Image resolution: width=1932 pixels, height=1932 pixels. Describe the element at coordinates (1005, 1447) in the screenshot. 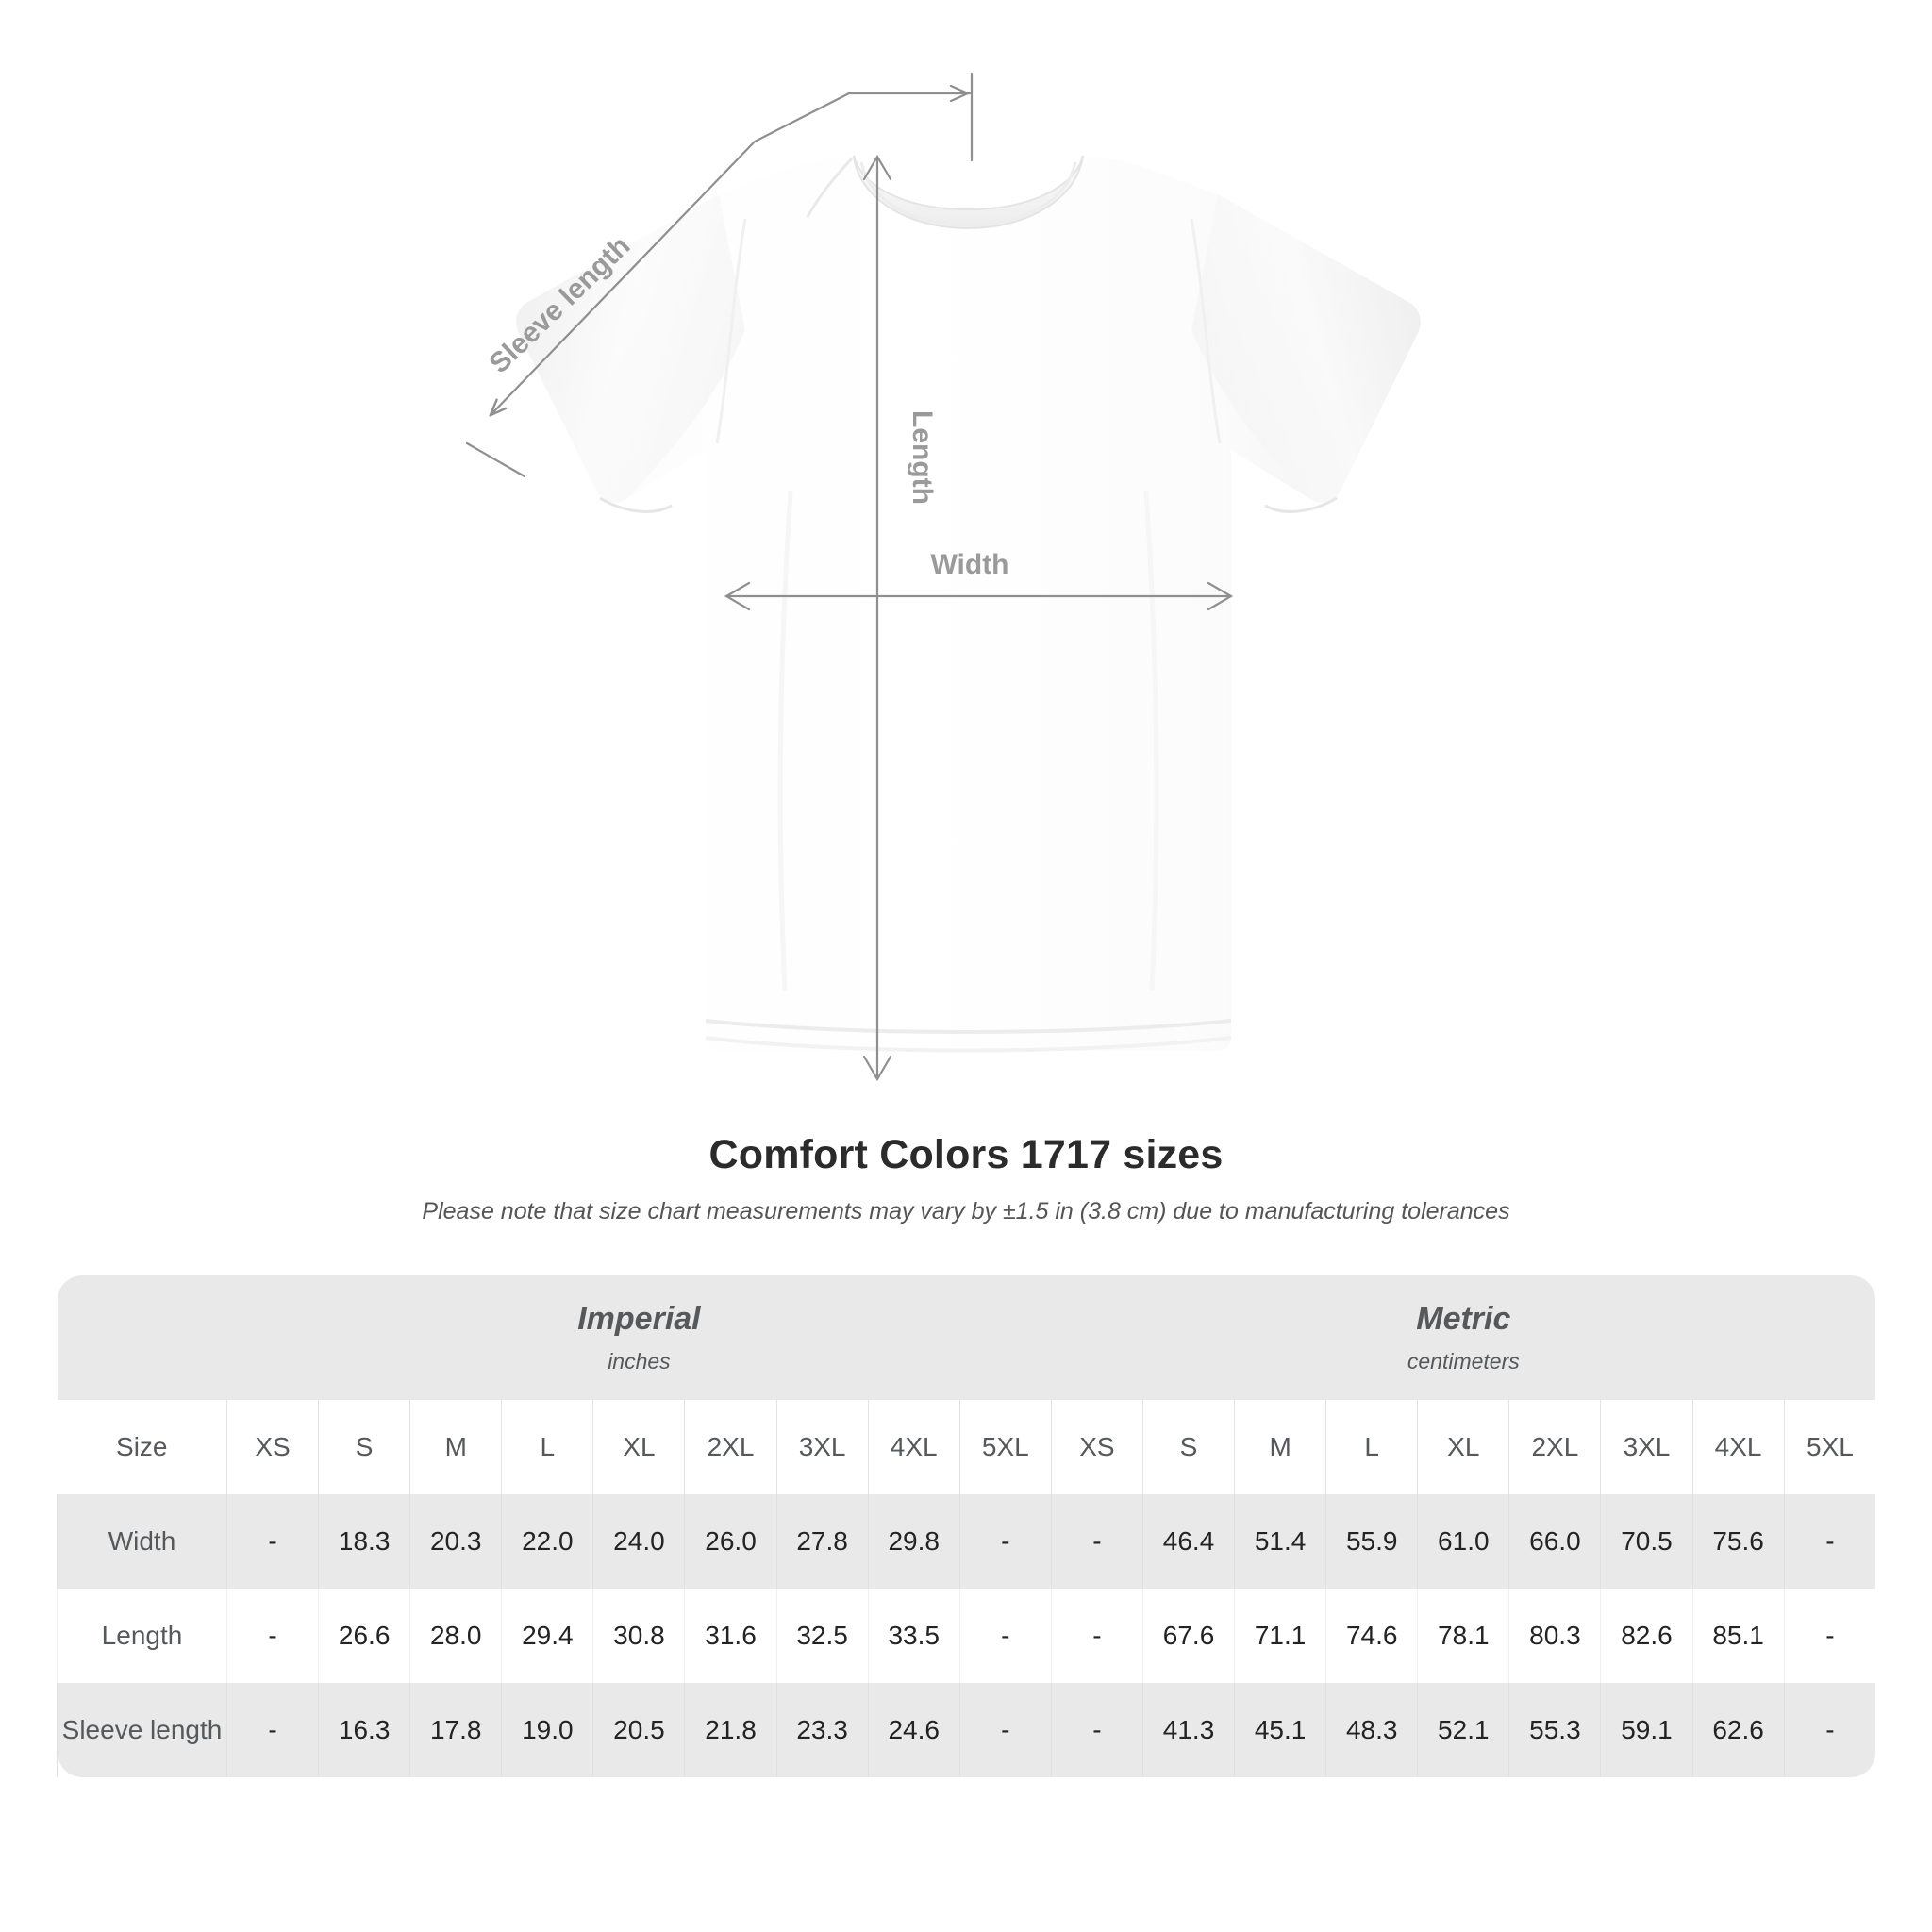

I see `size-header-imperial-5xl: 5XL` at that location.